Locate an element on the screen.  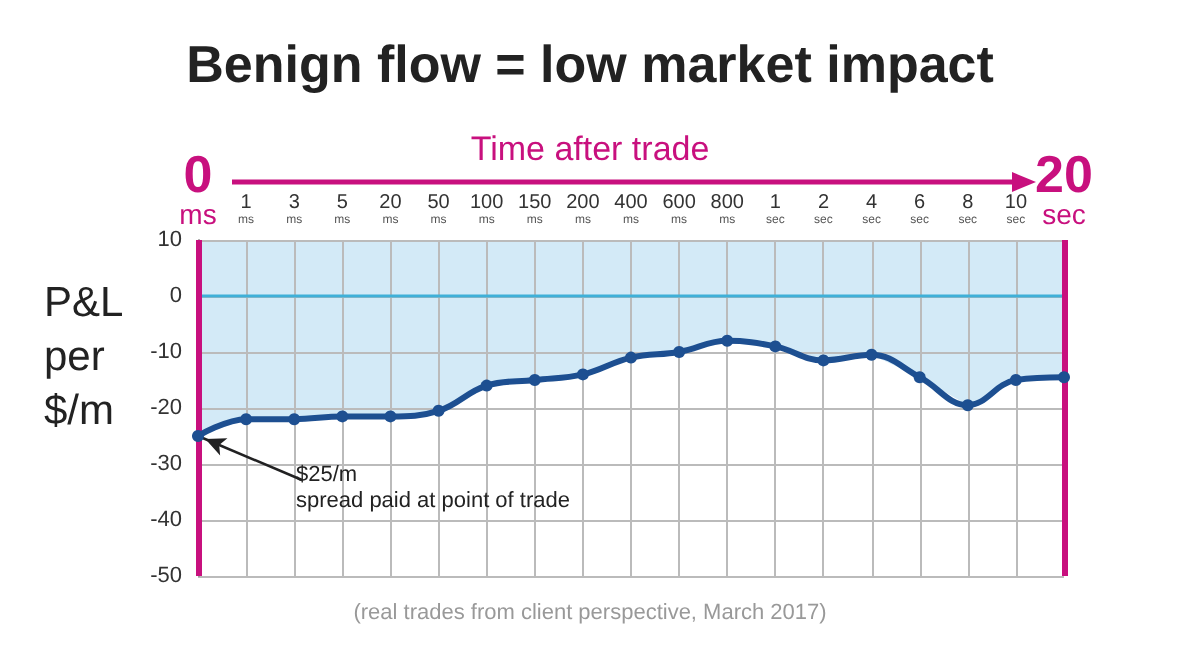
y-tick-label: 10 is located at coordinates (169, 240).